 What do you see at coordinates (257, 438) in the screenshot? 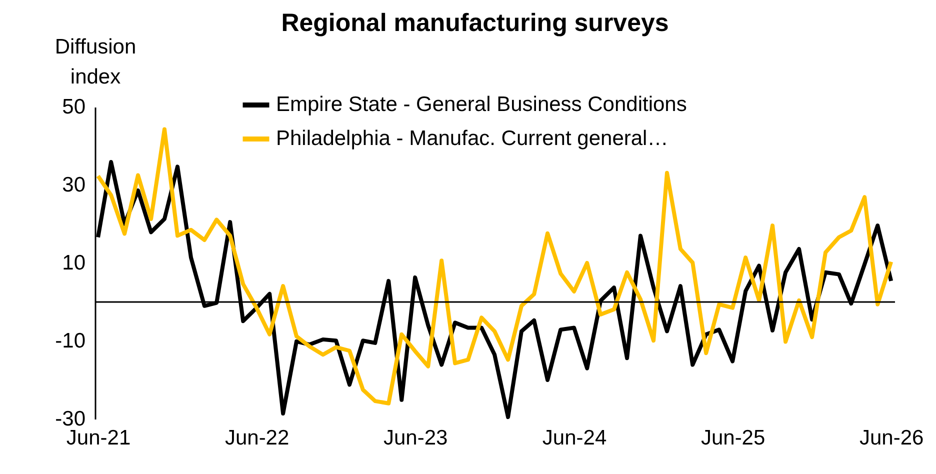
I see `x-tick-label: Jun-22` at bounding box center [257, 438].